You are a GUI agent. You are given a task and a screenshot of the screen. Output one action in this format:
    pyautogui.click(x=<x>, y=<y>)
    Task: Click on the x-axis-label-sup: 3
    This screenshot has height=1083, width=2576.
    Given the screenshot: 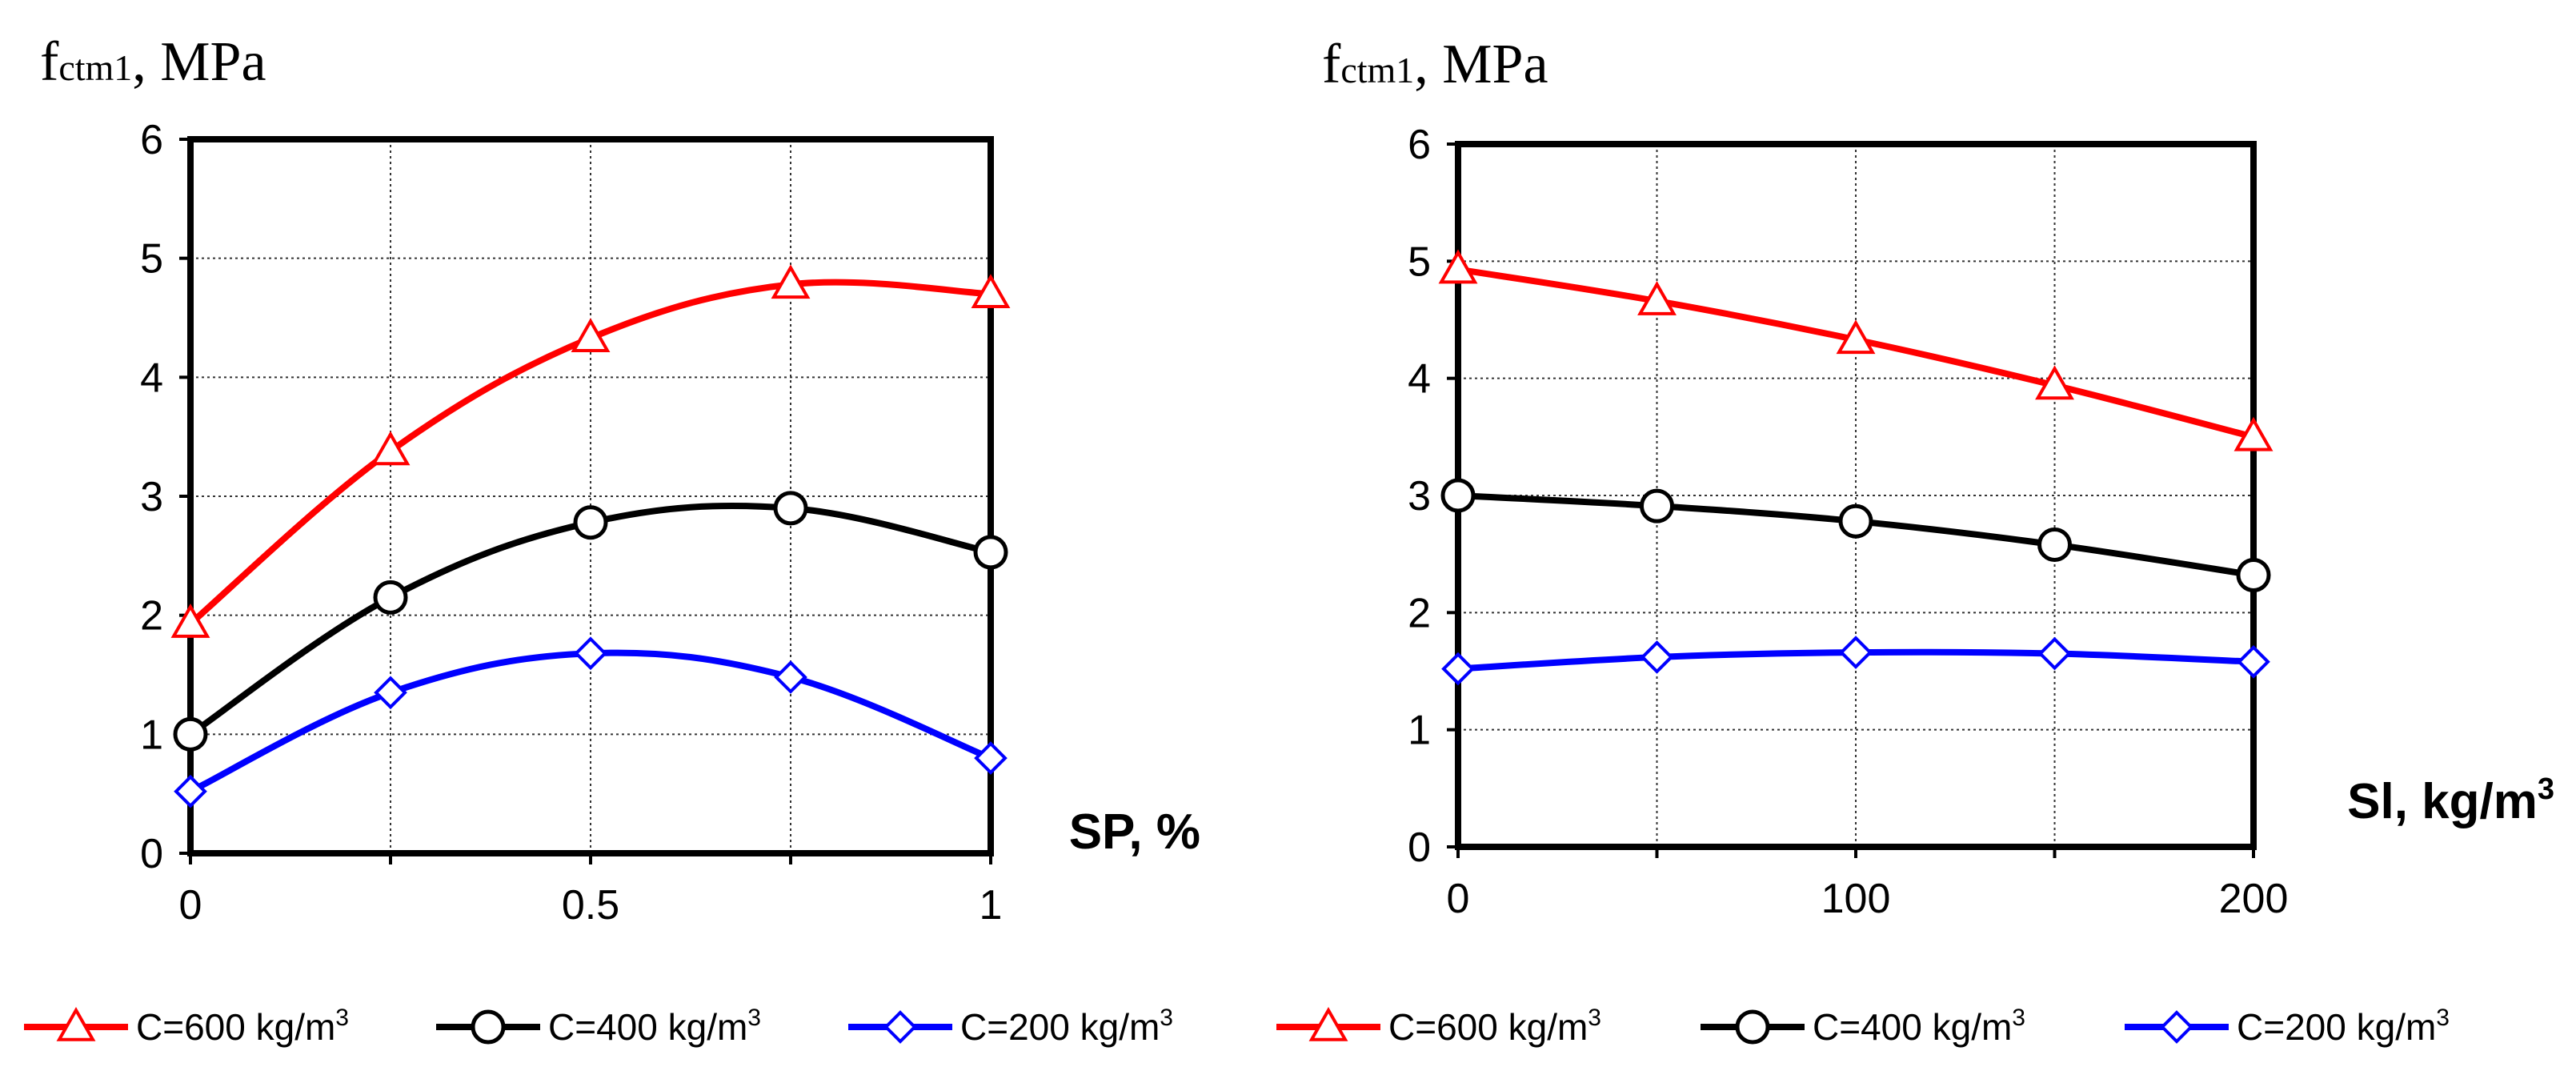 What is the action you would take?
    pyautogui.click(x=2546, y=789)
    